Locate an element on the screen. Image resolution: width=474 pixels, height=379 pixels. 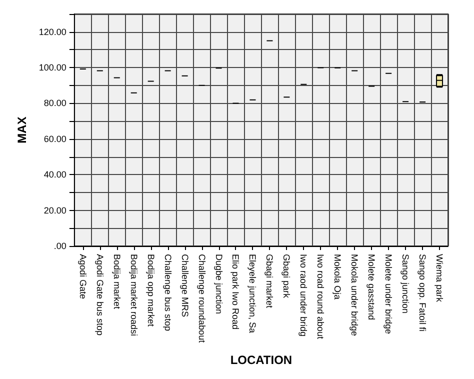
x-tick-label: Dugbe junction is located at coordinates (219, 284).